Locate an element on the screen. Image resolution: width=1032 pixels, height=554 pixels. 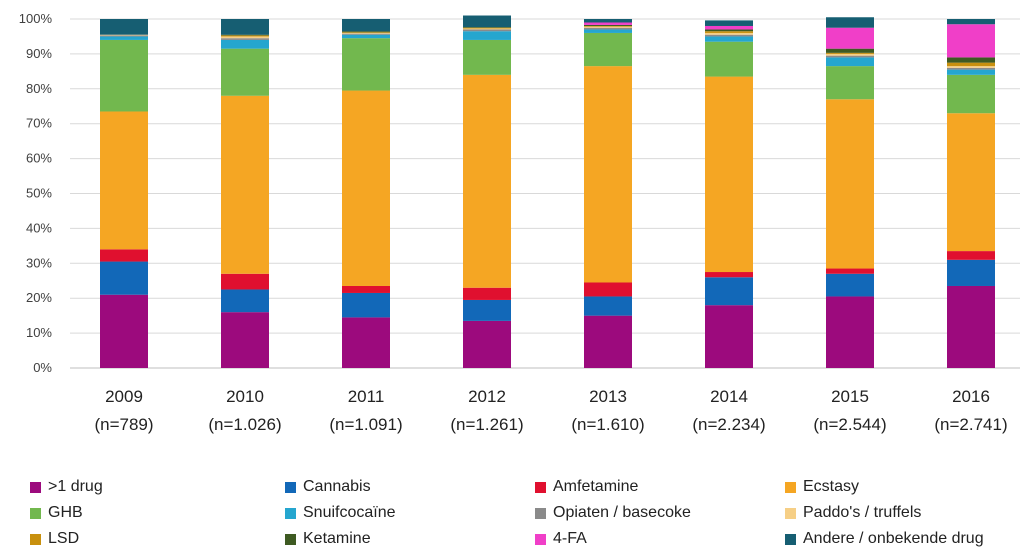
legend-item: Cannabis is located at coordinates (328, 487).